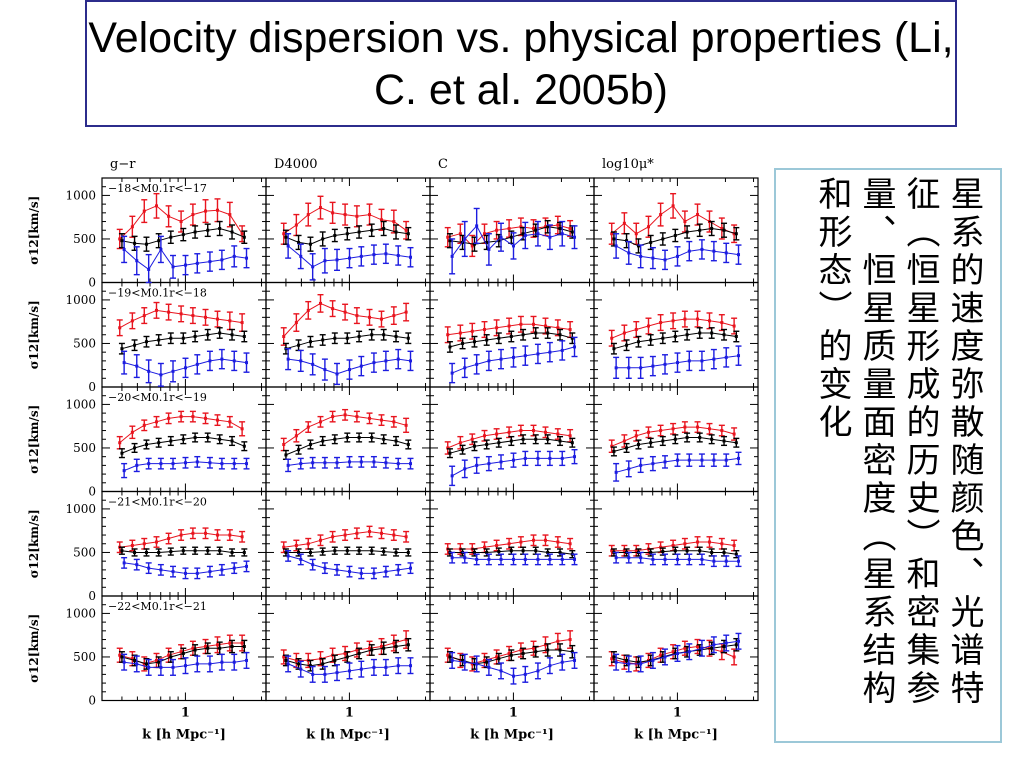 This screenshot has width=1024, height=768. What do you see at coordinates (348, 735) in the screenshot?
I see `x-axis-label: k [h Mpc⁻¹]` at bounding box center [348, 735].